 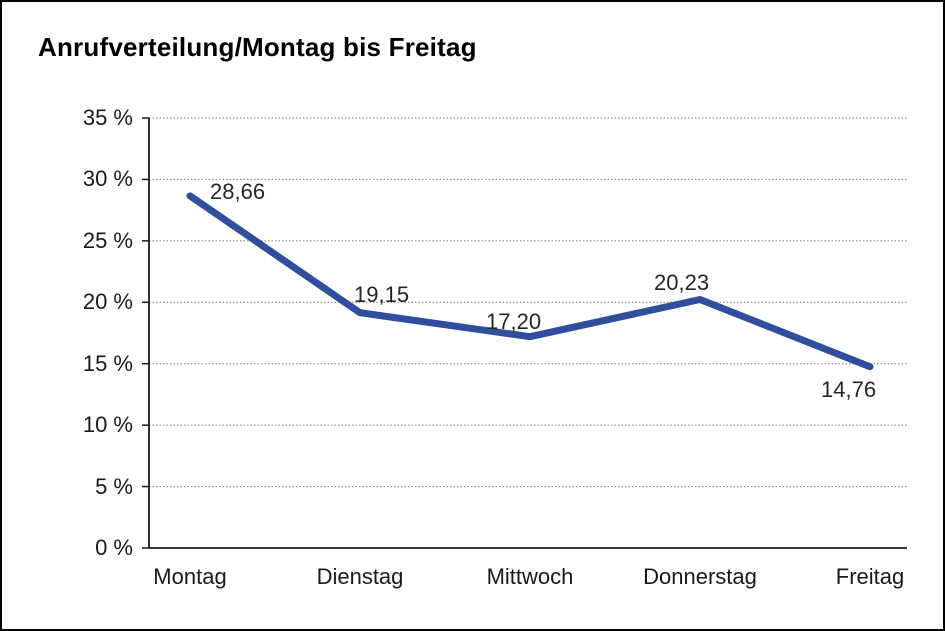 What do you see at coordinates (190, 576) in the screenshot?
I see `x-axis-category-label: Montag` at bounding box center [190, 576].